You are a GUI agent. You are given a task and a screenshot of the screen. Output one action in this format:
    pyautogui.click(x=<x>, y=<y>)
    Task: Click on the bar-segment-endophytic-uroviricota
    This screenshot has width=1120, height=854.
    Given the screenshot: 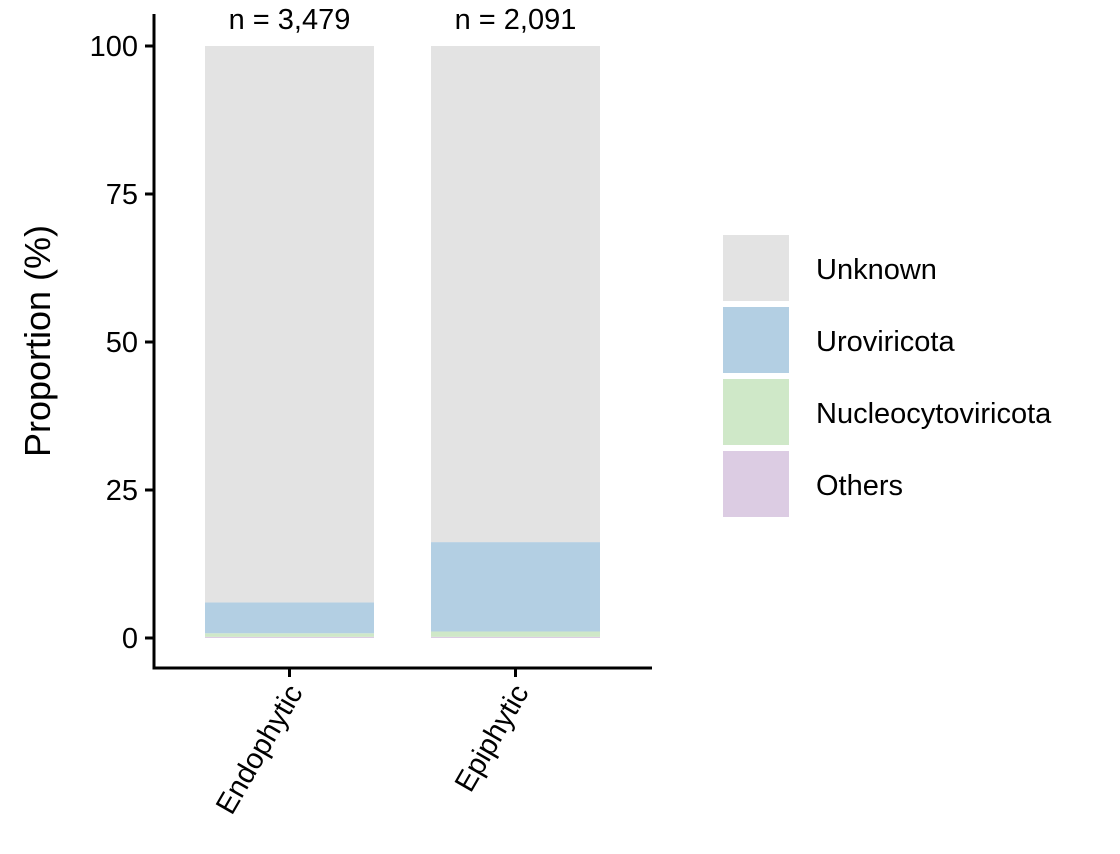 What is the action you would take?
    pyautogui.click(x=289, y=617)
    